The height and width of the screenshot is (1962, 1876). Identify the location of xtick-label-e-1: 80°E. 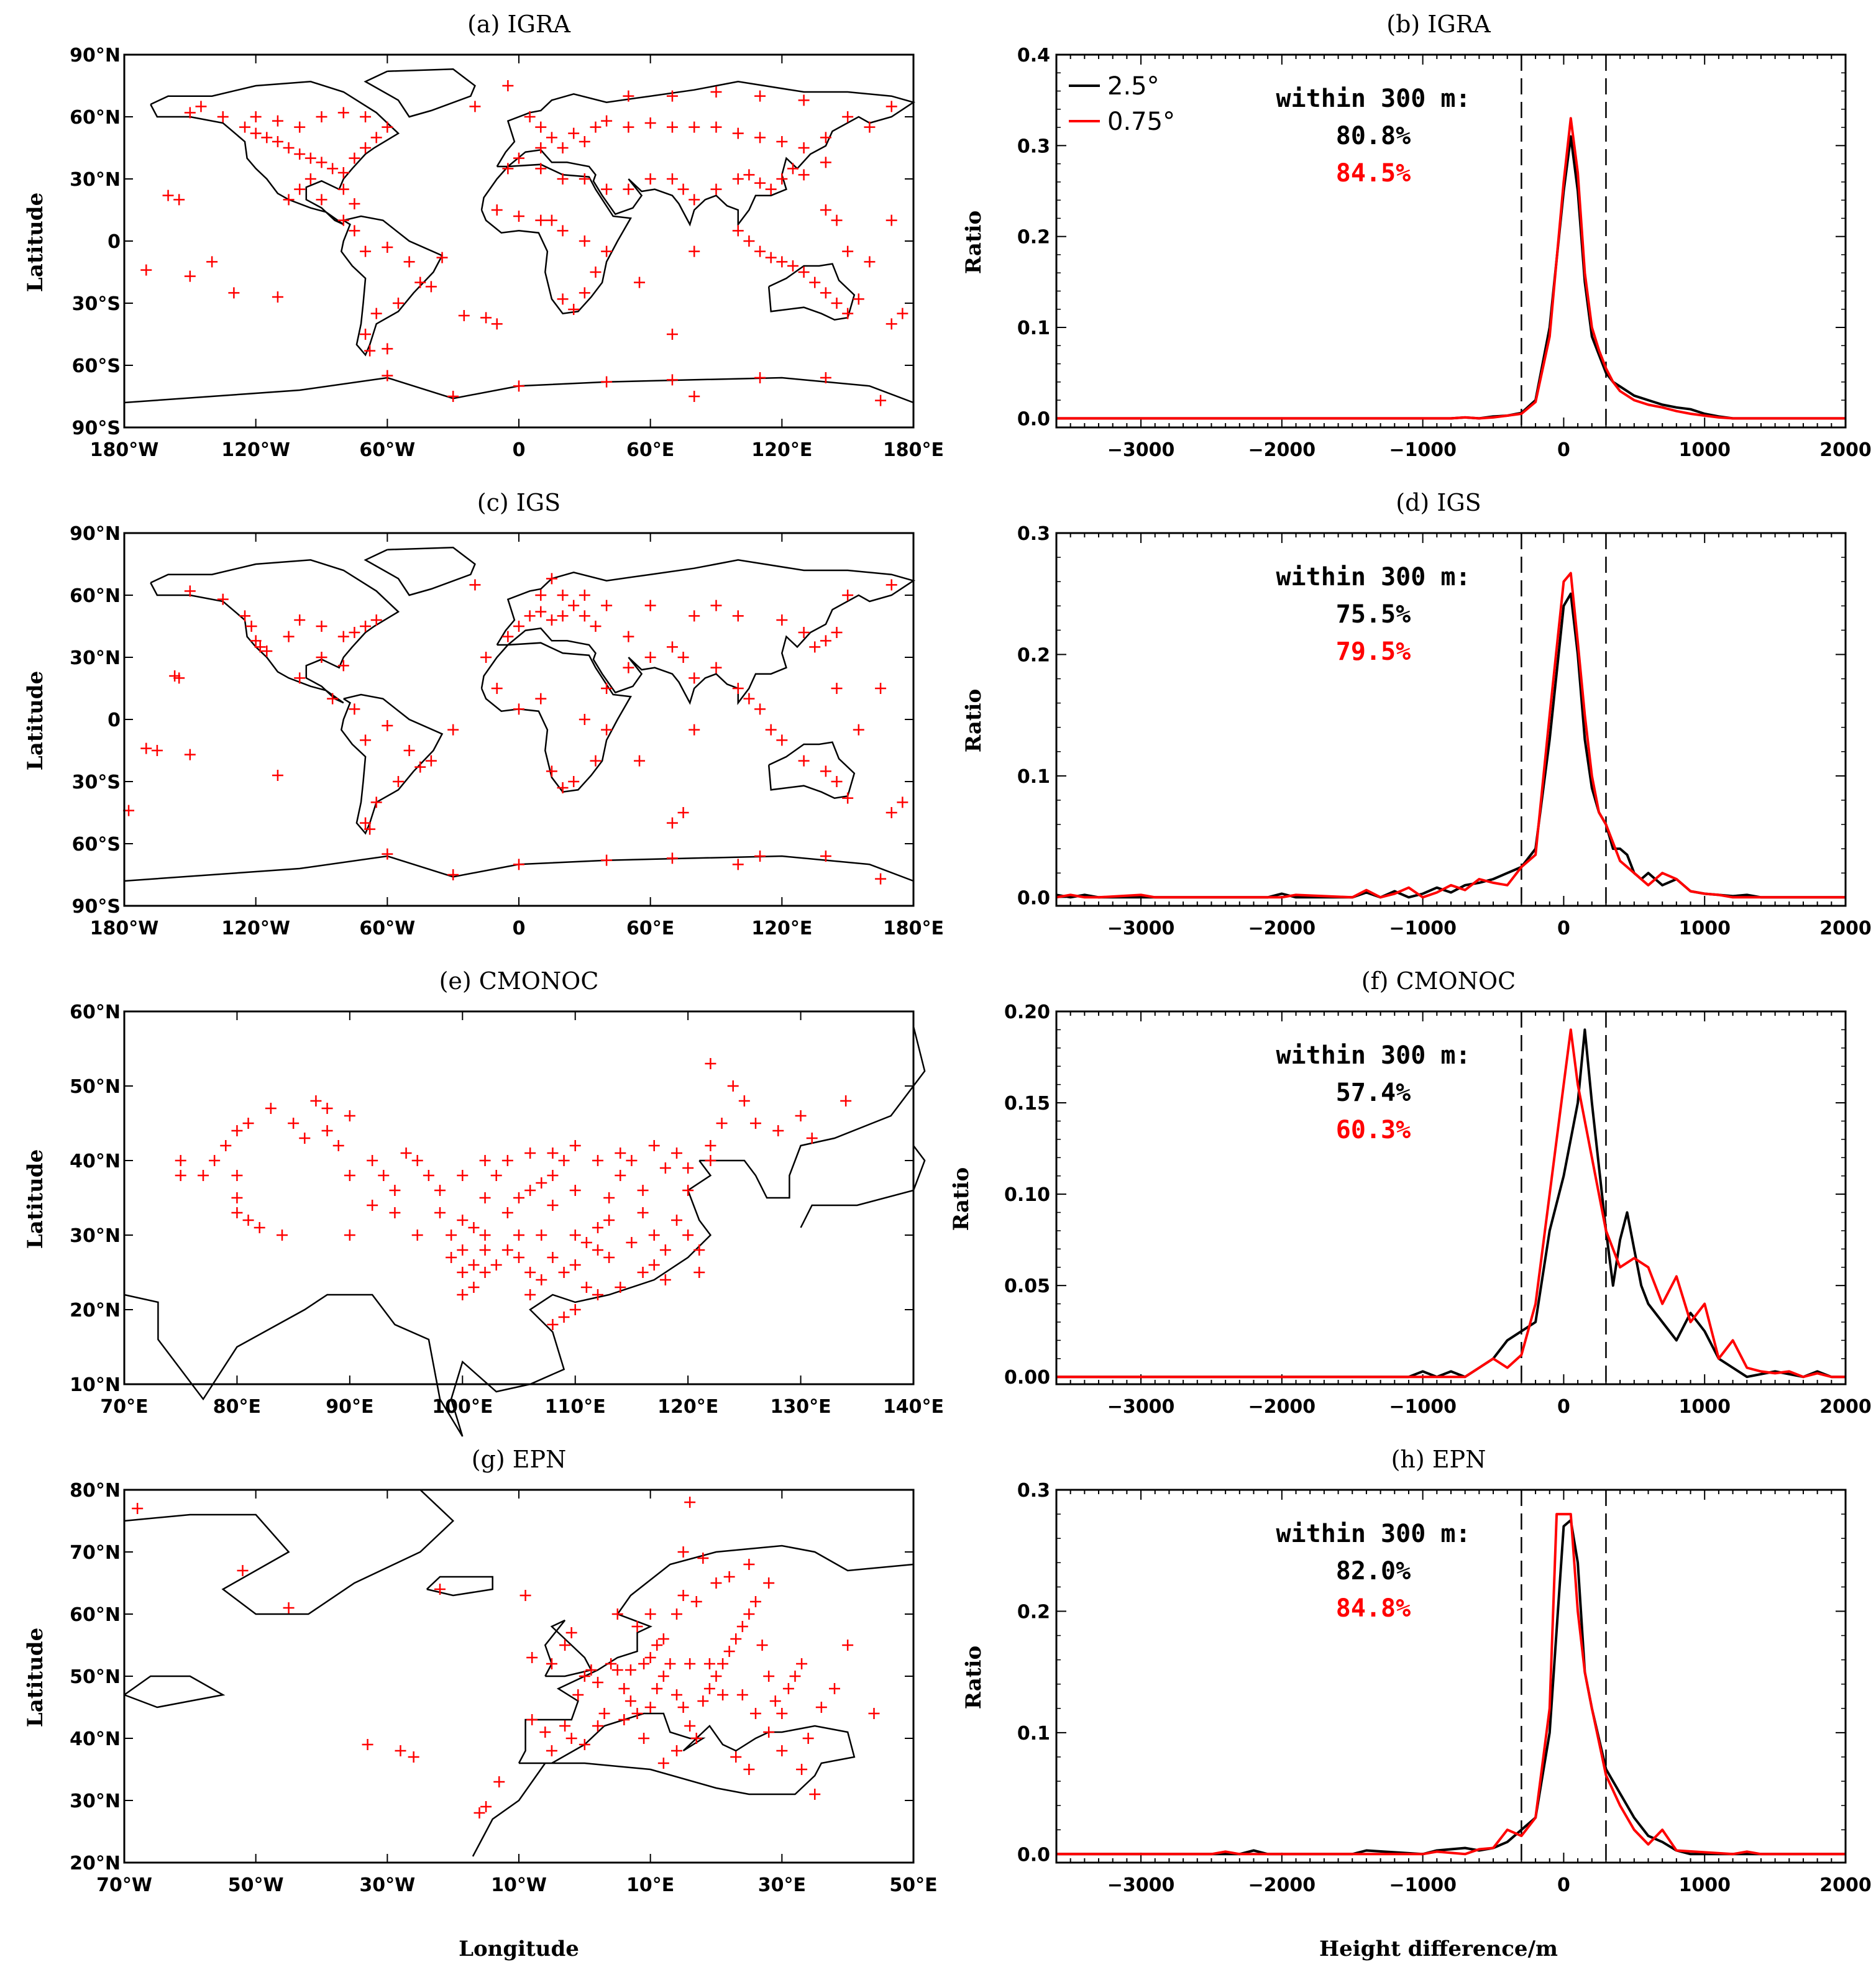
(237, 1407).